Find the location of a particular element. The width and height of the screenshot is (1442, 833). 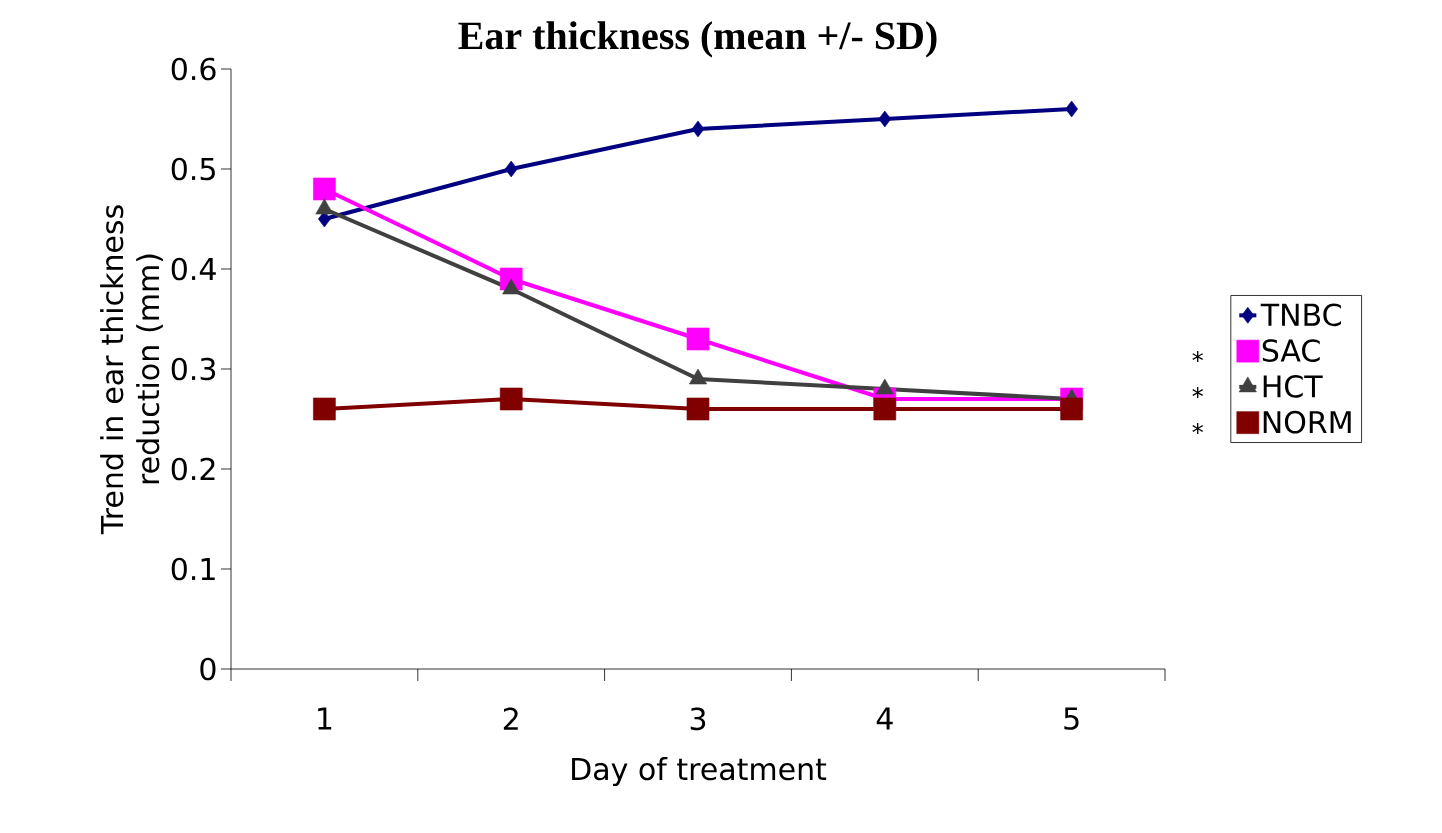

x-tick-label: 4 is located at coordinates (884, 718).